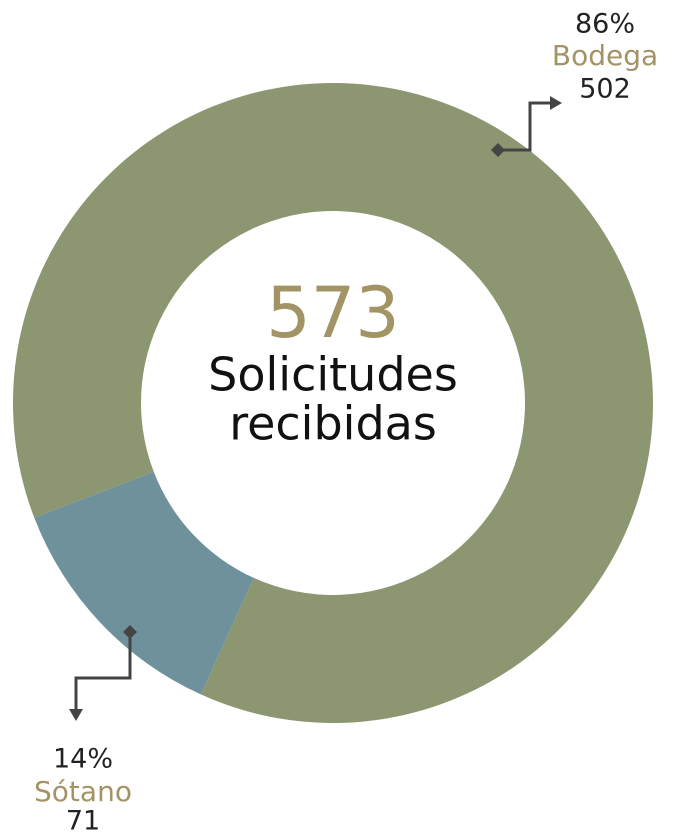 The image size is (673, 839). What do you see at coordinates (333, 313) in the screenshot?
I see `center-total: 573` at bounding box center [333, 313].